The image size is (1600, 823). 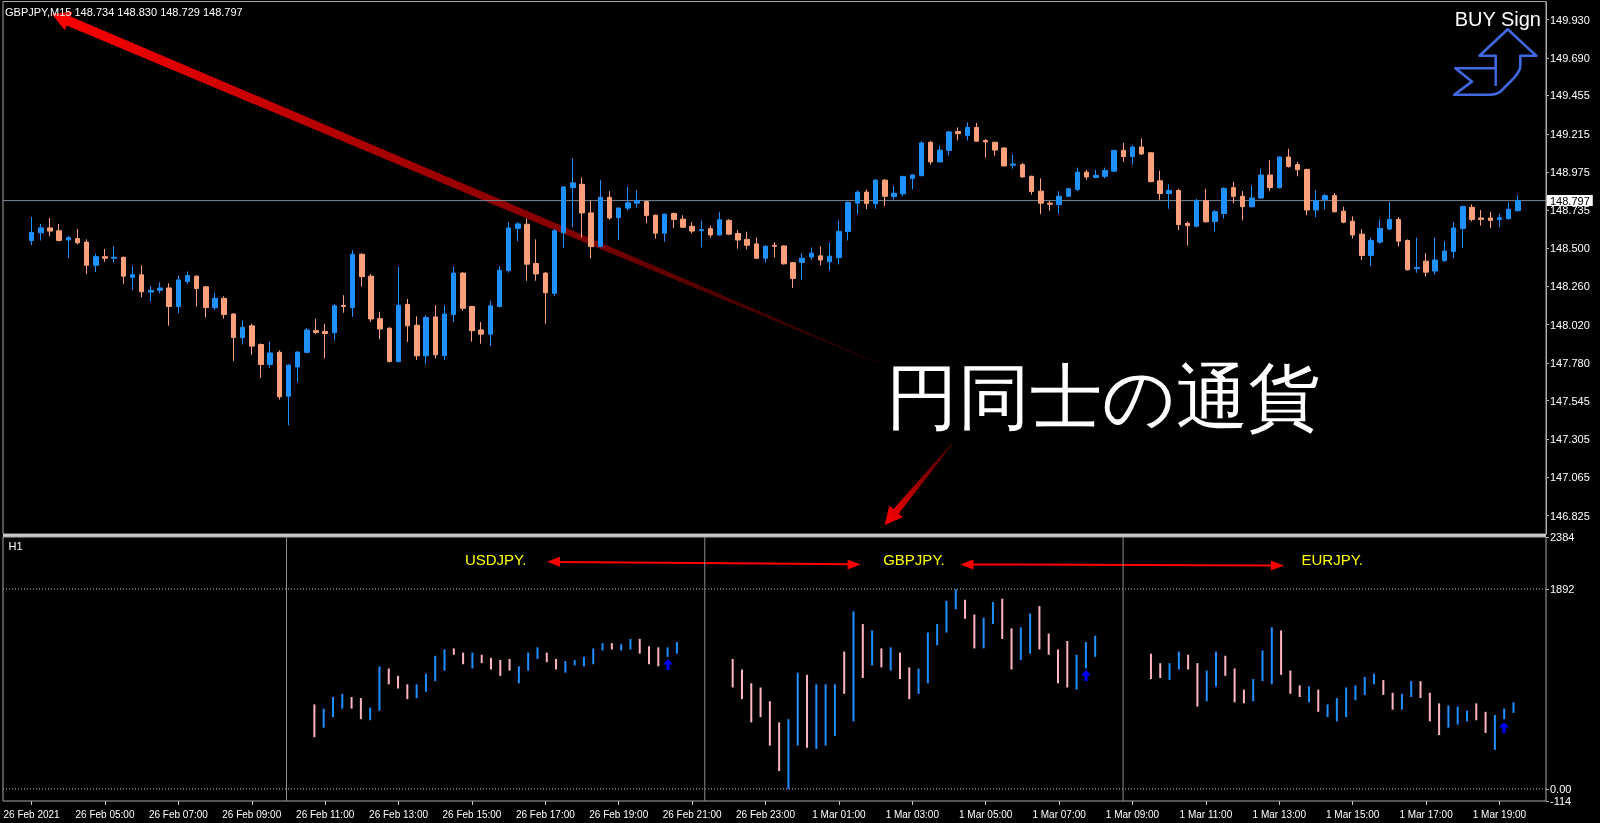 I want to click on y-tick-label: 147.305, so click(x=1570, y=438).